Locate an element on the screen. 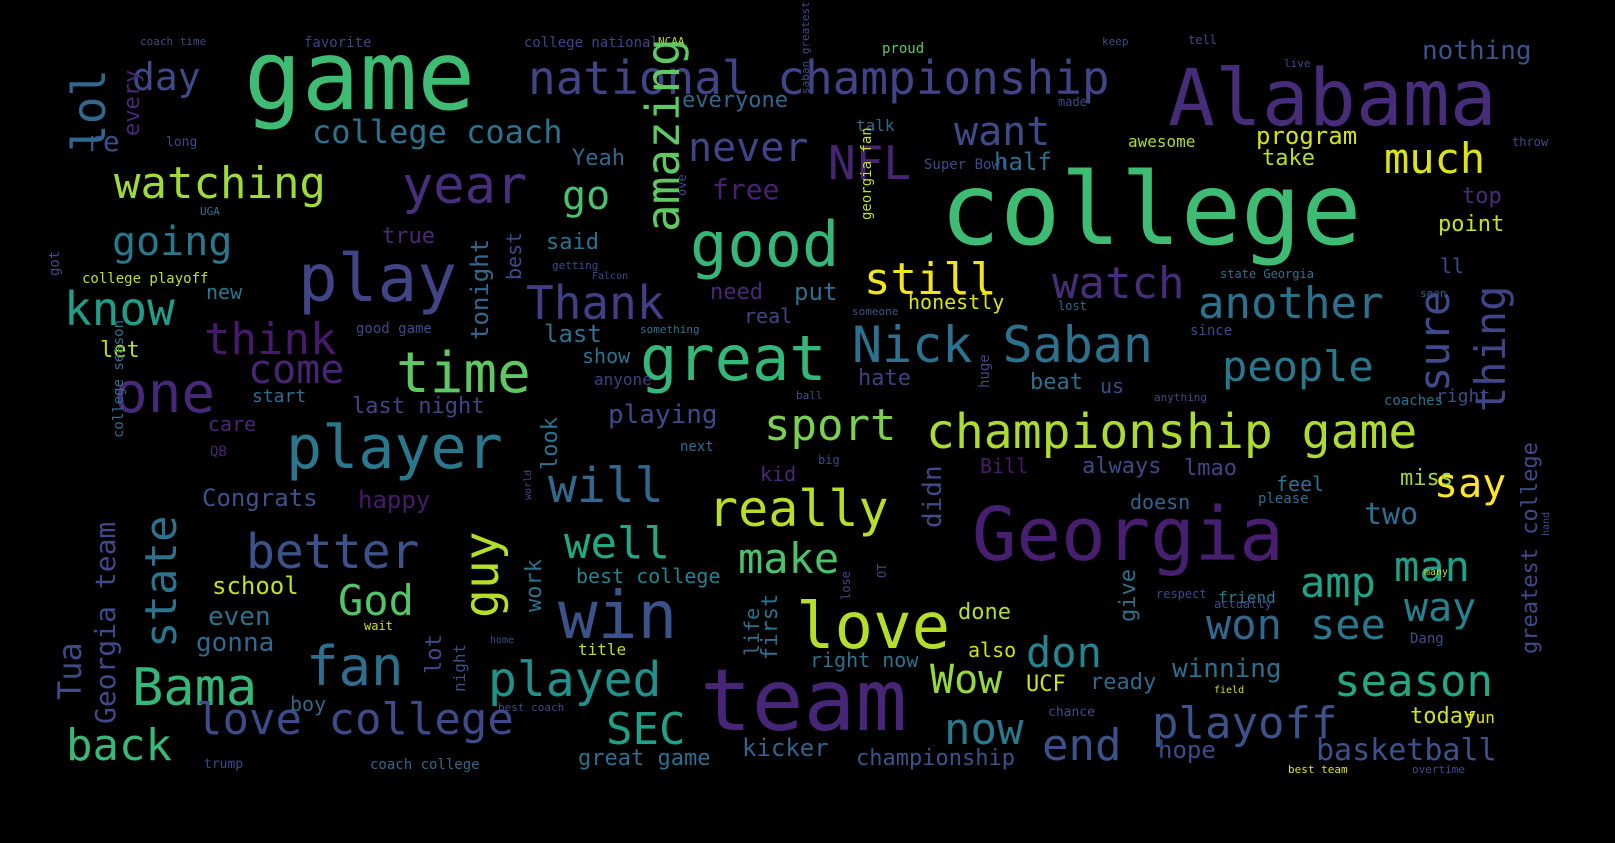 This screenshot has width=1615, height=843. word-take: take is located at coordinates (1288, 158).